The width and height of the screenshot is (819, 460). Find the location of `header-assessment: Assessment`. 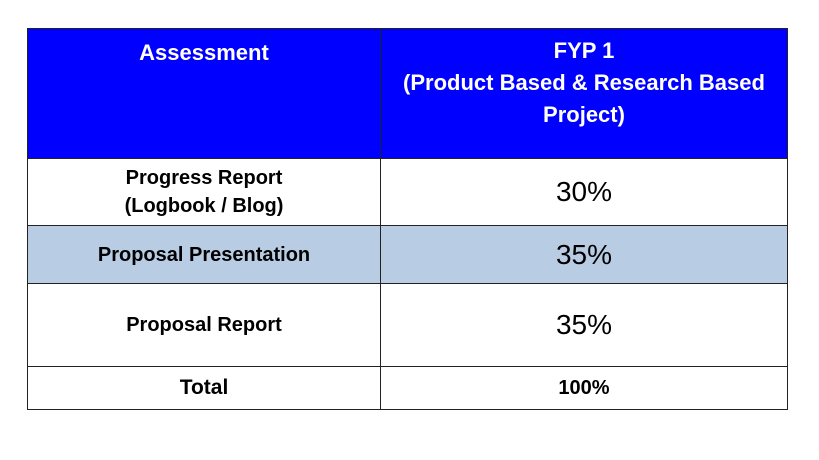

header-assessment: Assessment is located at coordinates (204, 93).